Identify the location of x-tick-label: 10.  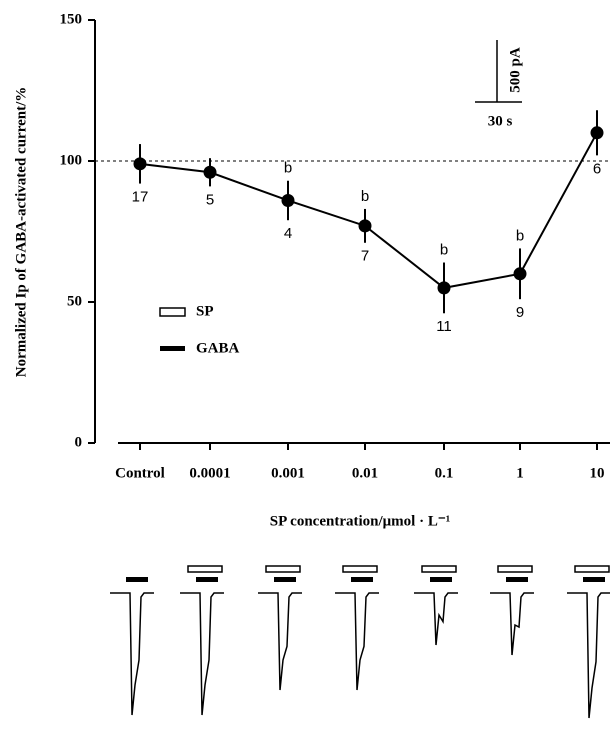
(597, 473).